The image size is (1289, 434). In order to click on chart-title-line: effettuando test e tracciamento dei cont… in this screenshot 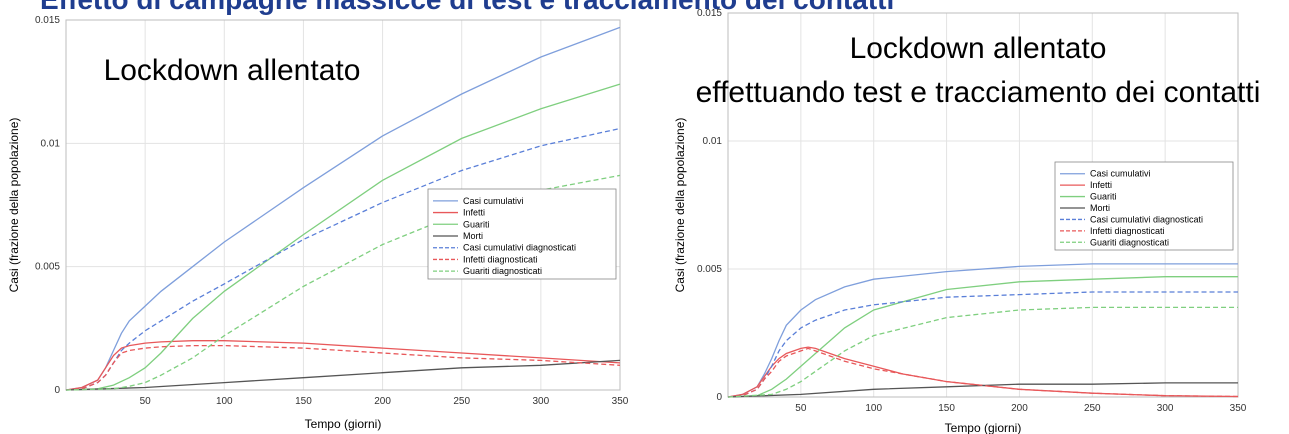, I will do `click(978, 92)`.